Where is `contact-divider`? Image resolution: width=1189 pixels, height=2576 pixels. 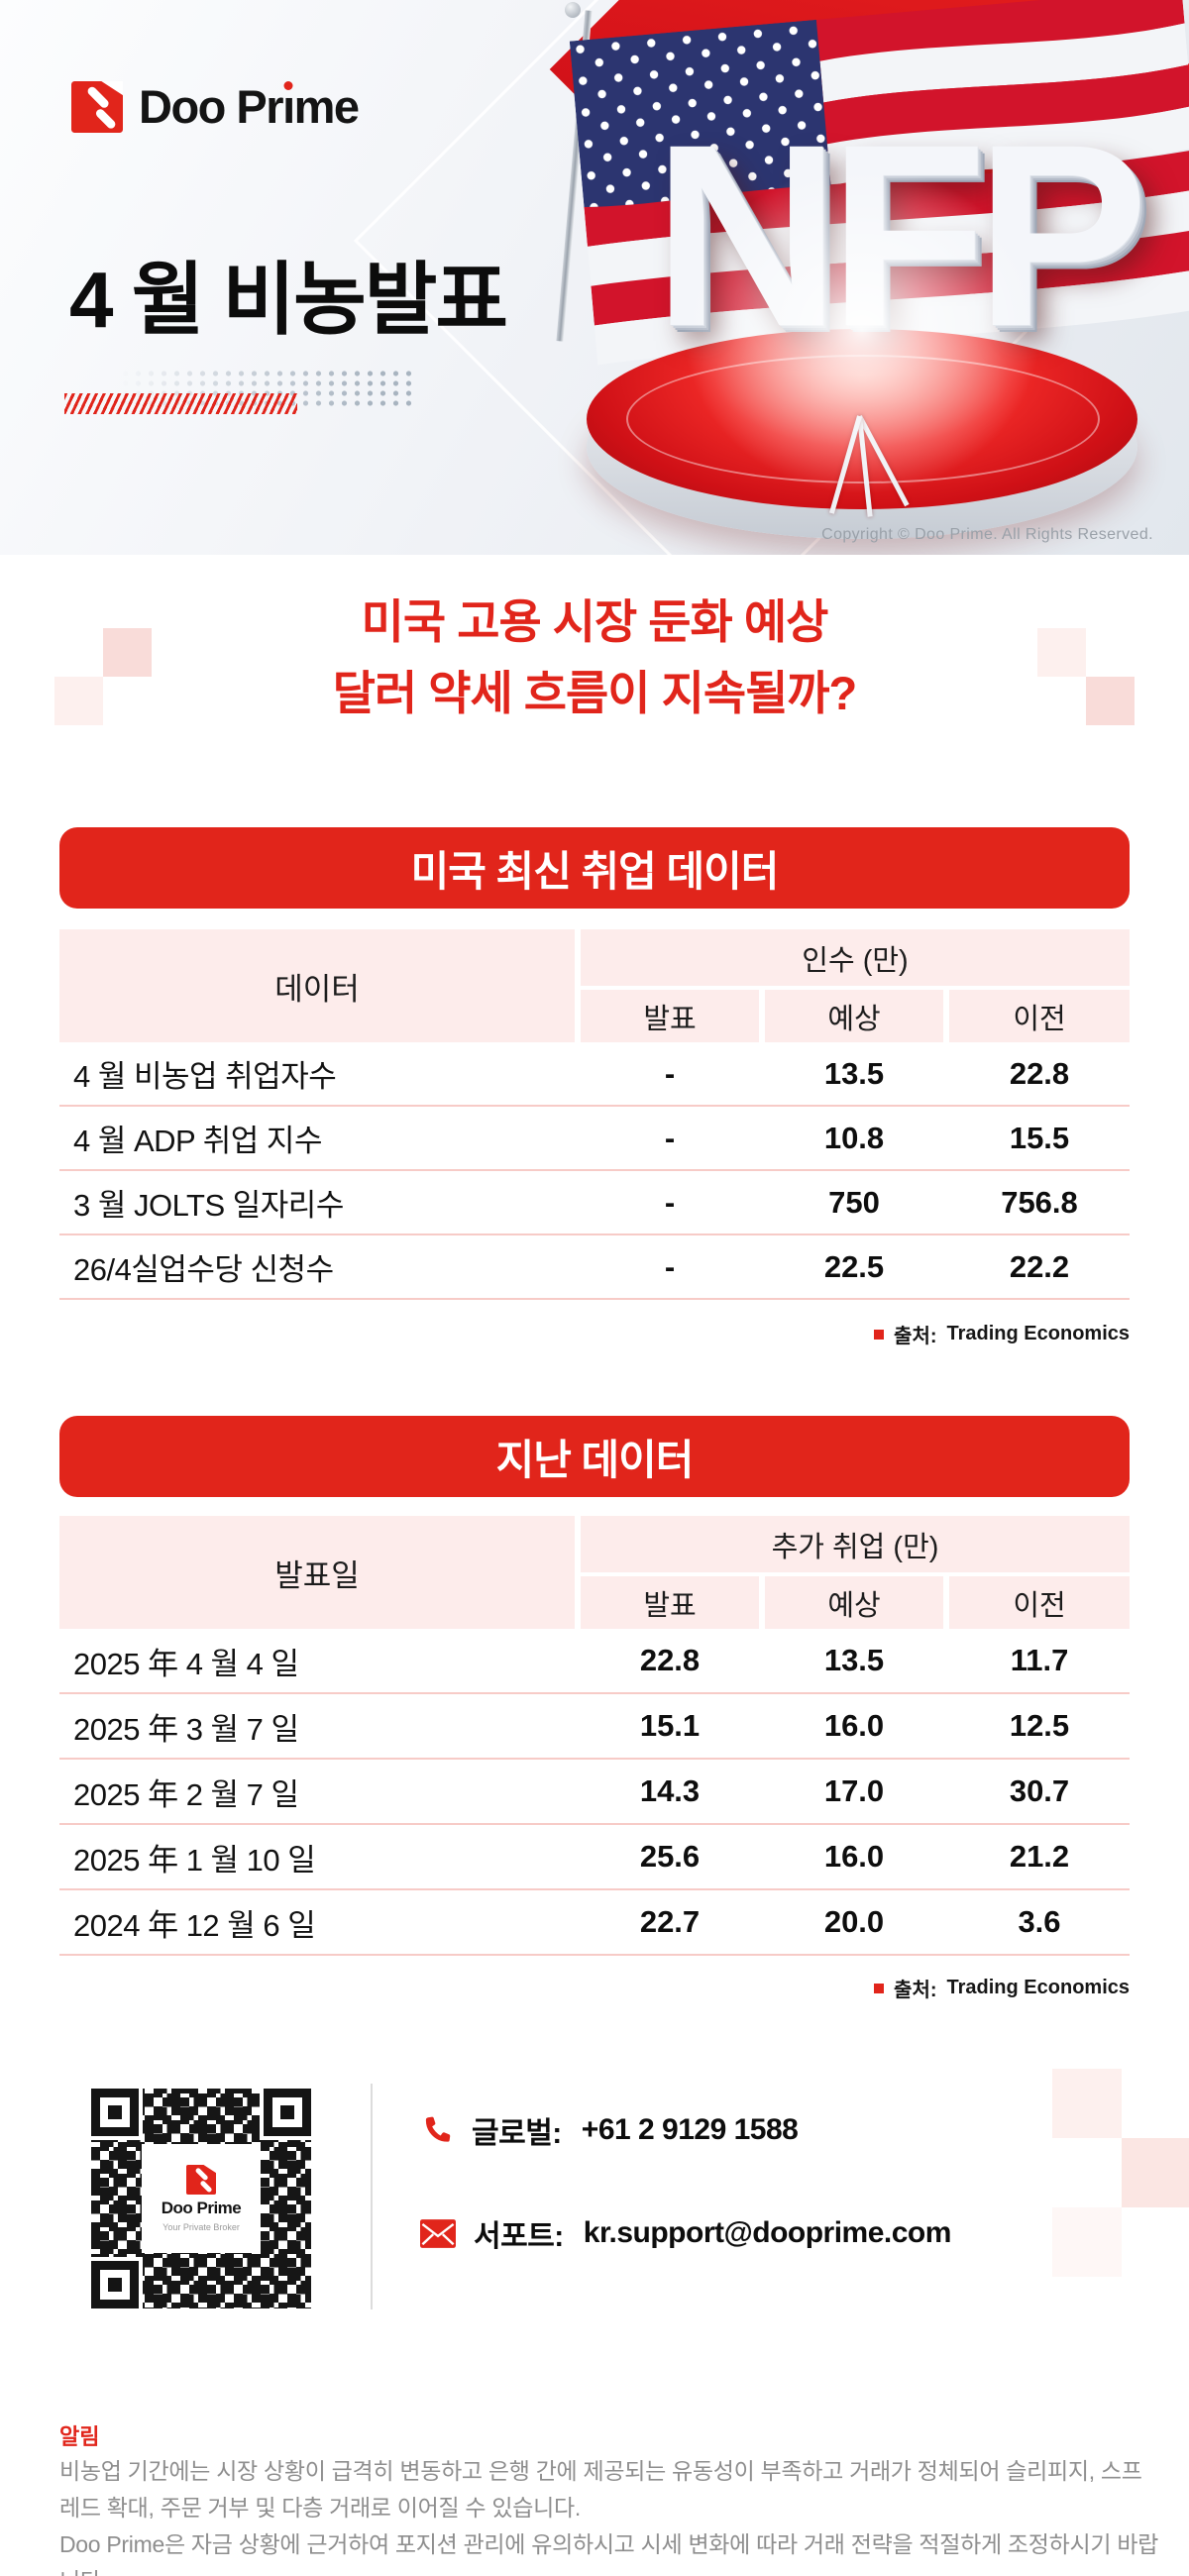 contact-divider is located at coordinates (372, 2196).